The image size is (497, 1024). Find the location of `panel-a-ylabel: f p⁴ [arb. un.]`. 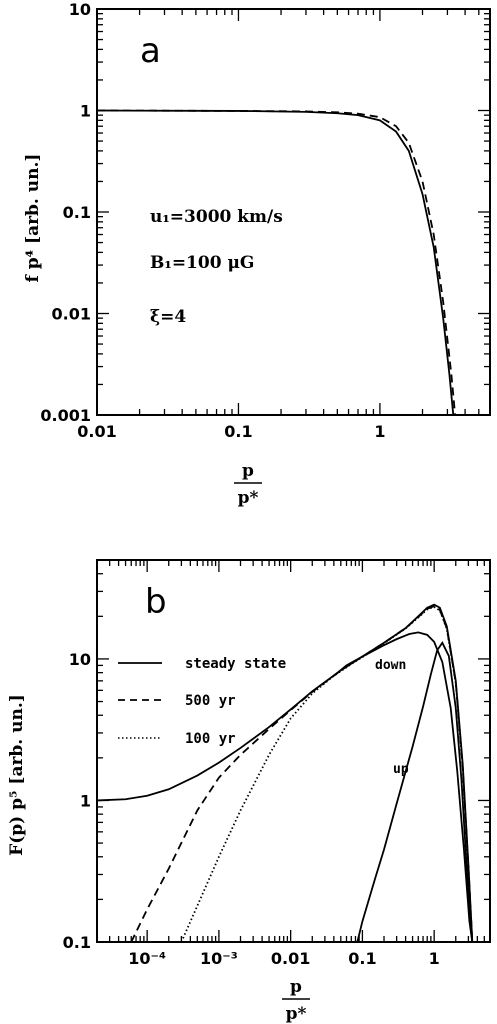

panel-a-ylabel: f p⁴ [arb. un.] is located at coordinates (33, 218).